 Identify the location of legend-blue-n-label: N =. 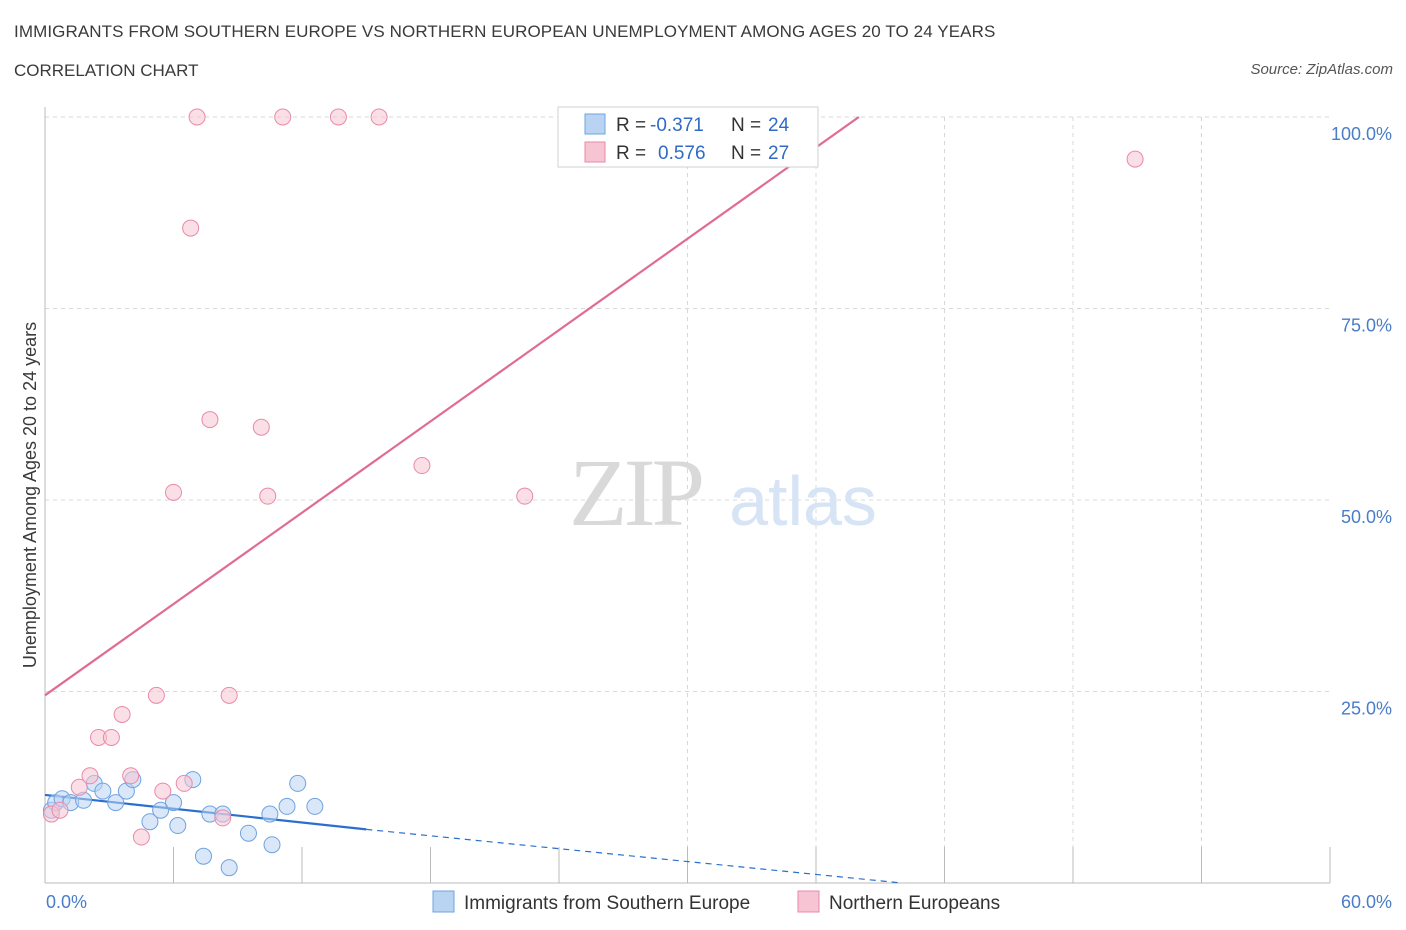
(746, 125).